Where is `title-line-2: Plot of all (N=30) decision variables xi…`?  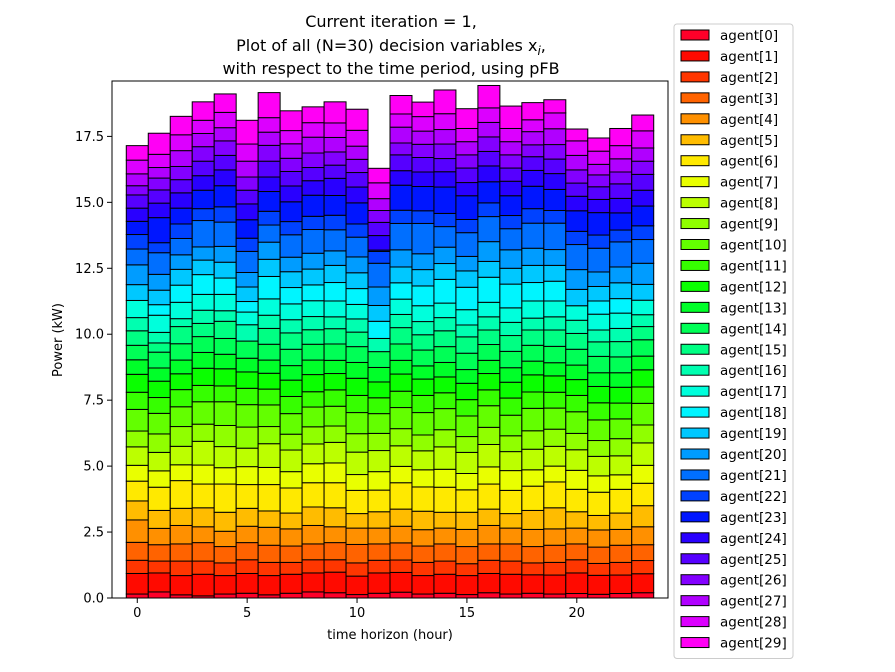
title-line-2: Plot of all (N=30) decision variables xi… is located at coordinates (391, 47).